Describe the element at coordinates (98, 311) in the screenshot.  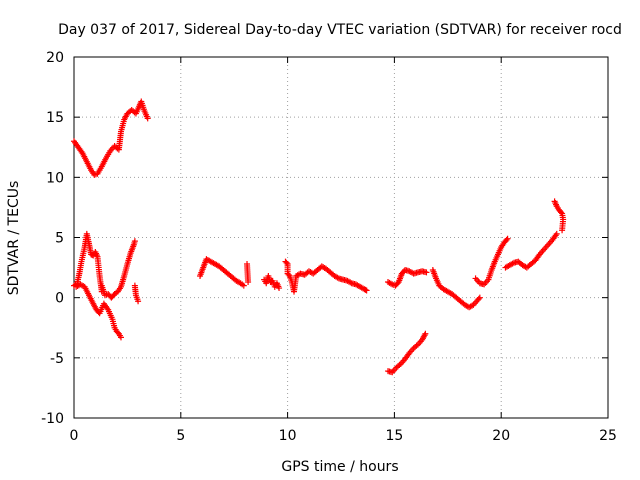
I see `series-arc-c` at that location.